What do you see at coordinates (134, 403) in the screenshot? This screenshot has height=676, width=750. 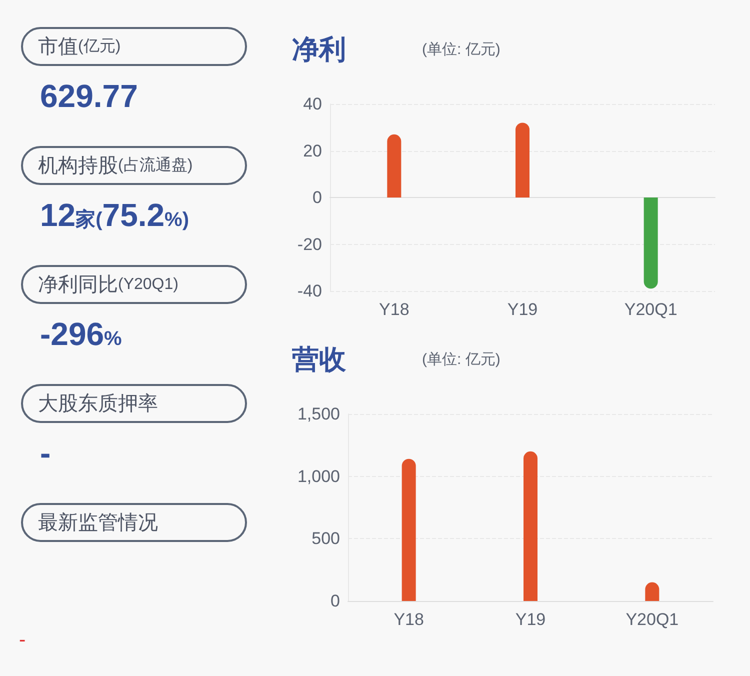 I see `rounded-frame: 大股东质押率` at bounding box center [134, 403].